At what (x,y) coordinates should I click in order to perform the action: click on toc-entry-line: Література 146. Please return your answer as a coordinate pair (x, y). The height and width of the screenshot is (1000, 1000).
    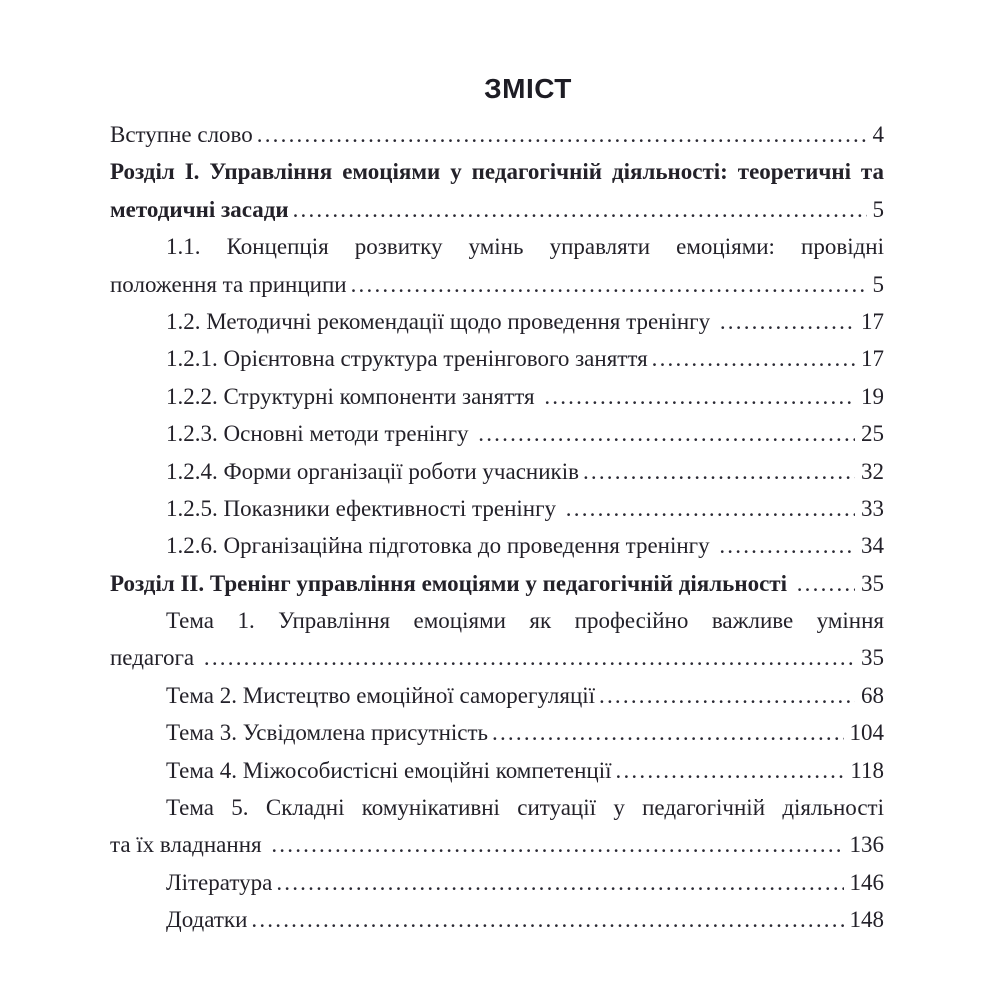
    Looking at the image, I should click on (497, 882).